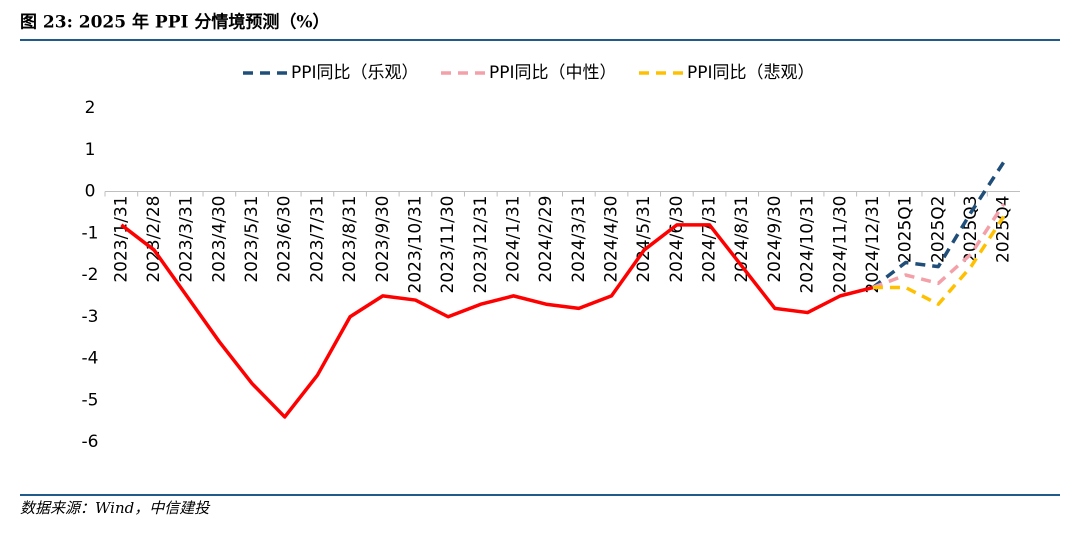 The height and width of the screenshot is (542, 1080). What do you see at coordinates (121, 239) in the screenshot?
I see `x-tick-label: 2023/1/31` at bounding box center [121, 239].